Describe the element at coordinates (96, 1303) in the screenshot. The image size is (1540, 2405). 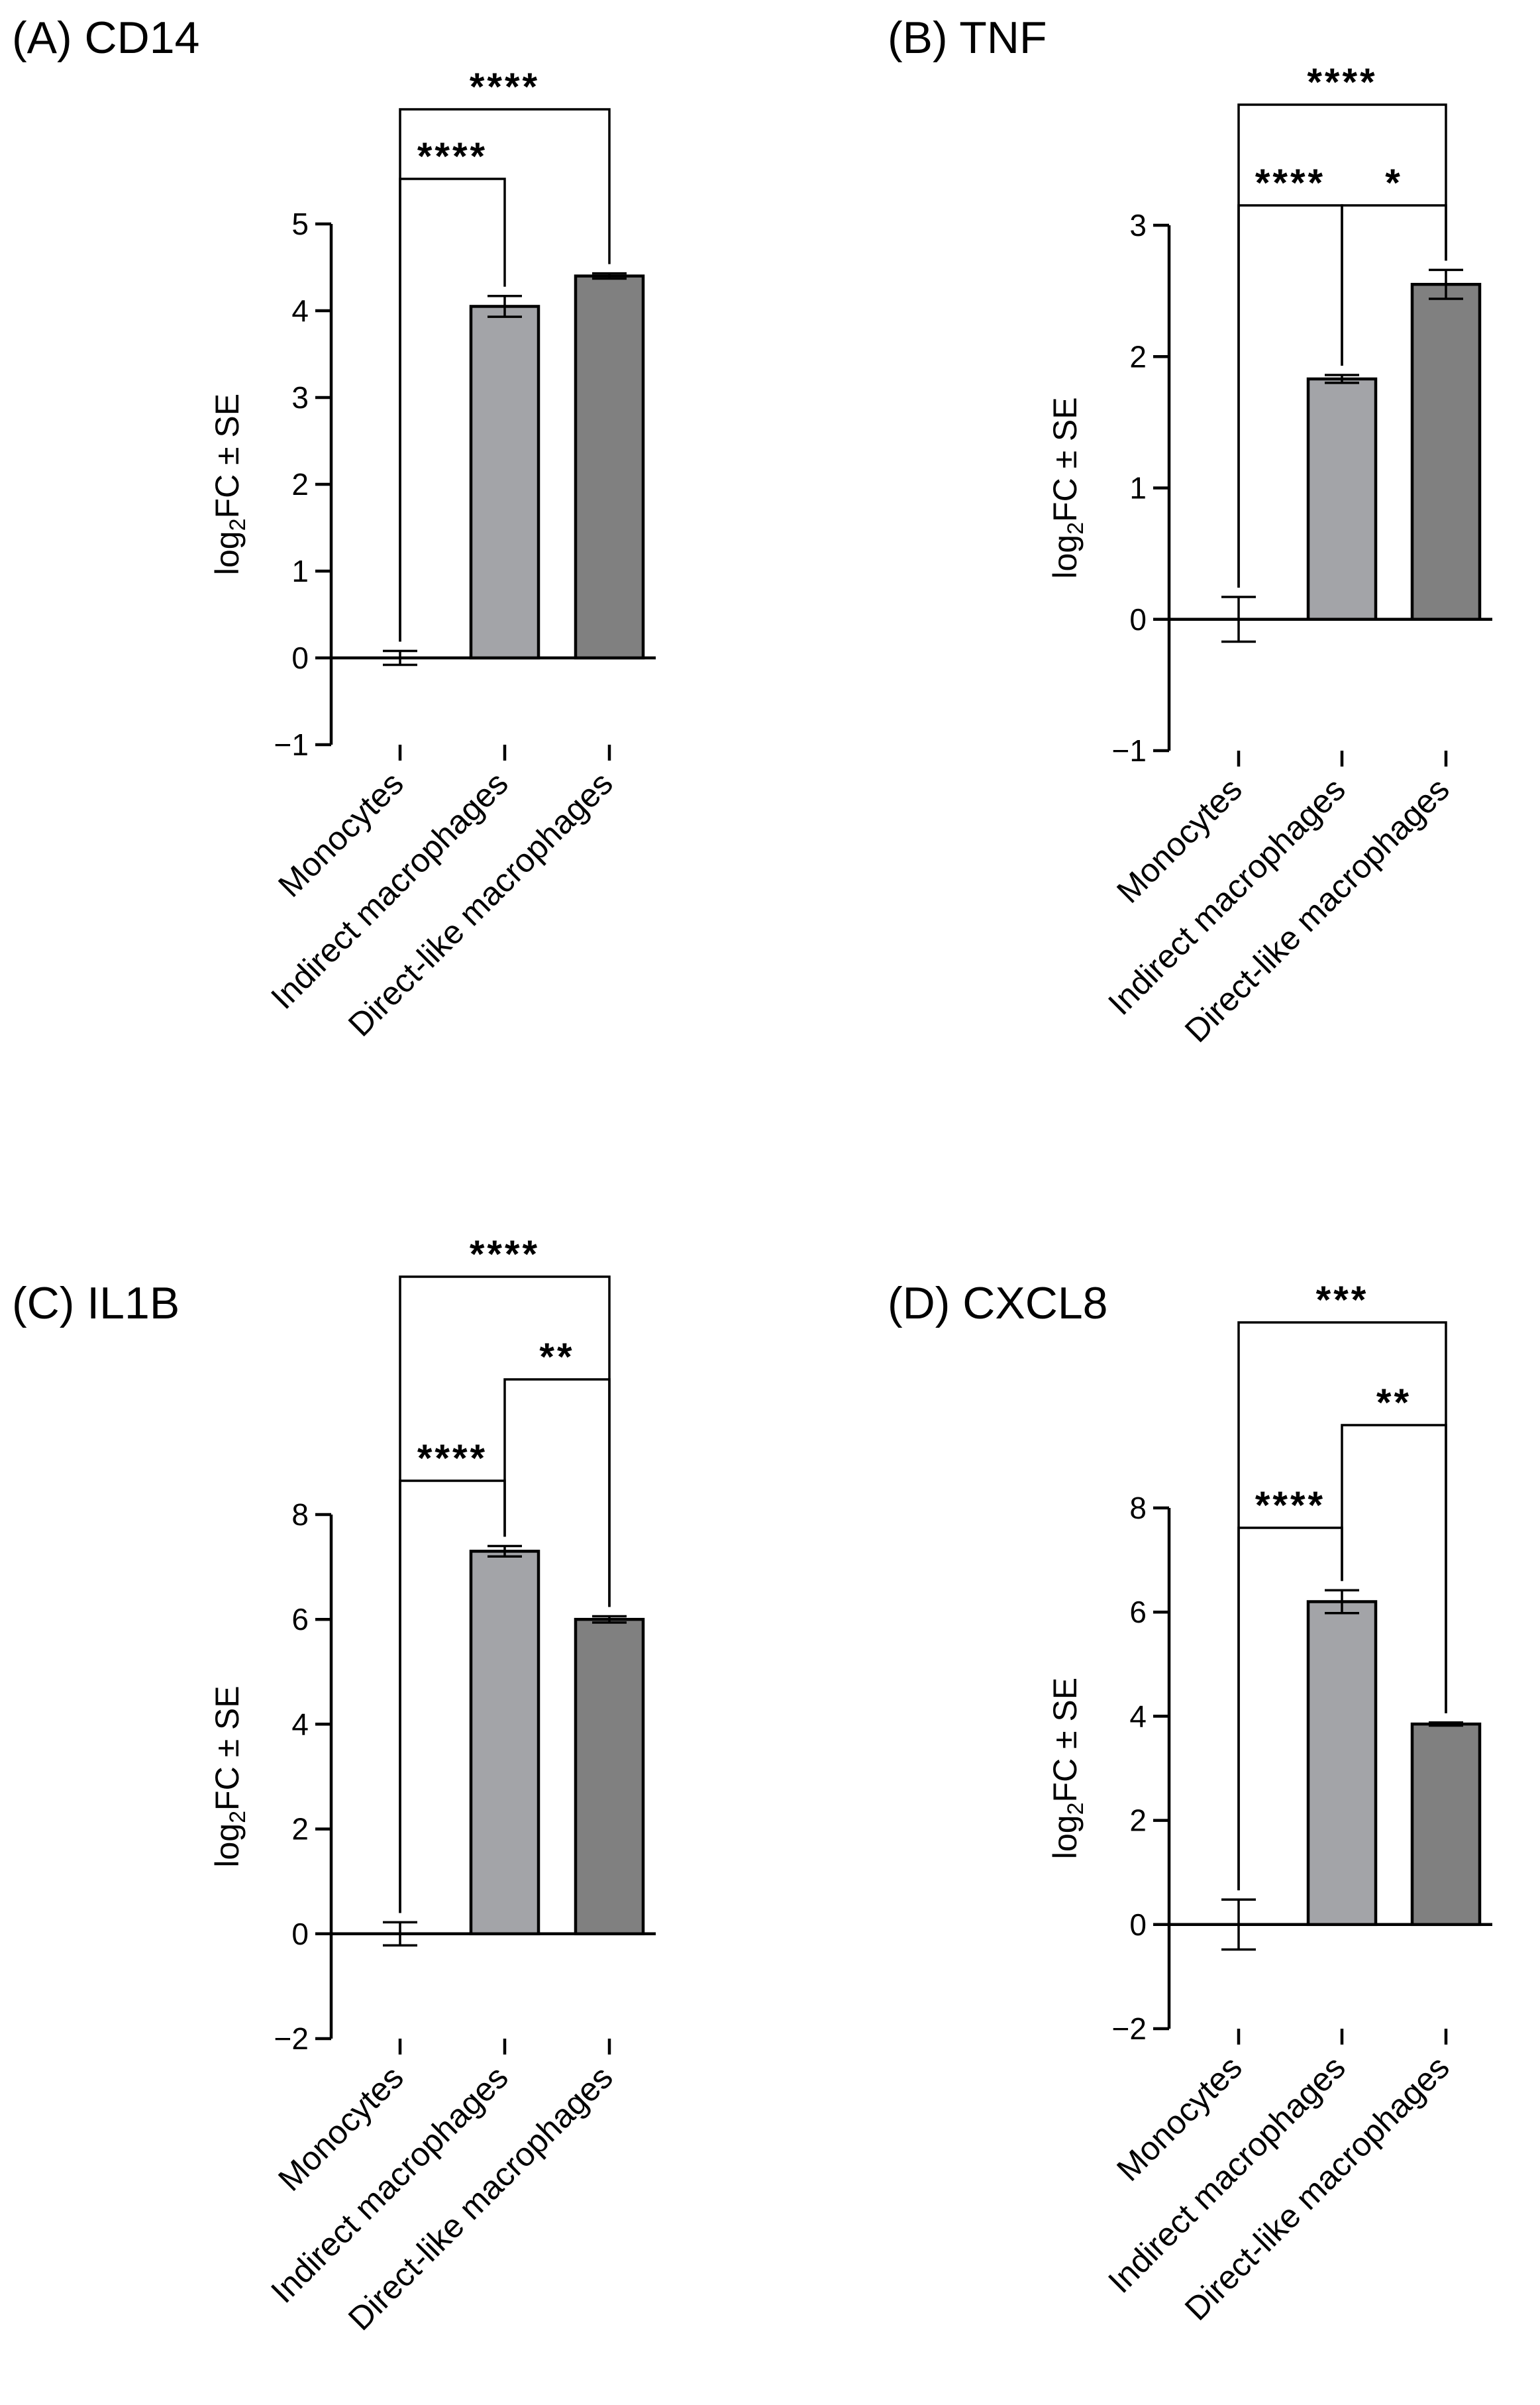
I see `panel-title: (C) IL1B` at that location.